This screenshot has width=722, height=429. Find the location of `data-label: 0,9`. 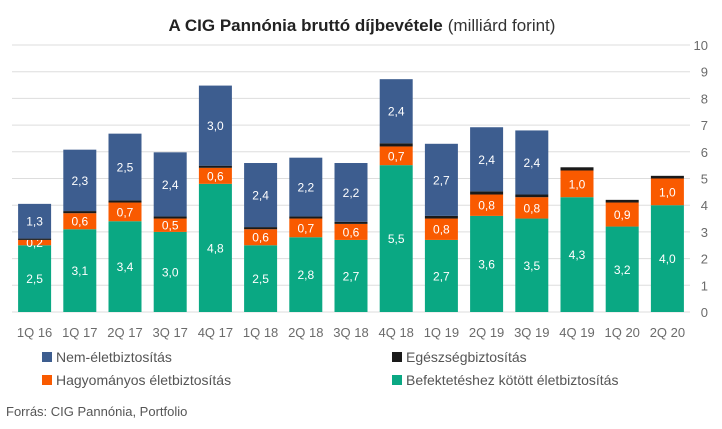

data-label: 0,9 is located at coordinates (622, 215).